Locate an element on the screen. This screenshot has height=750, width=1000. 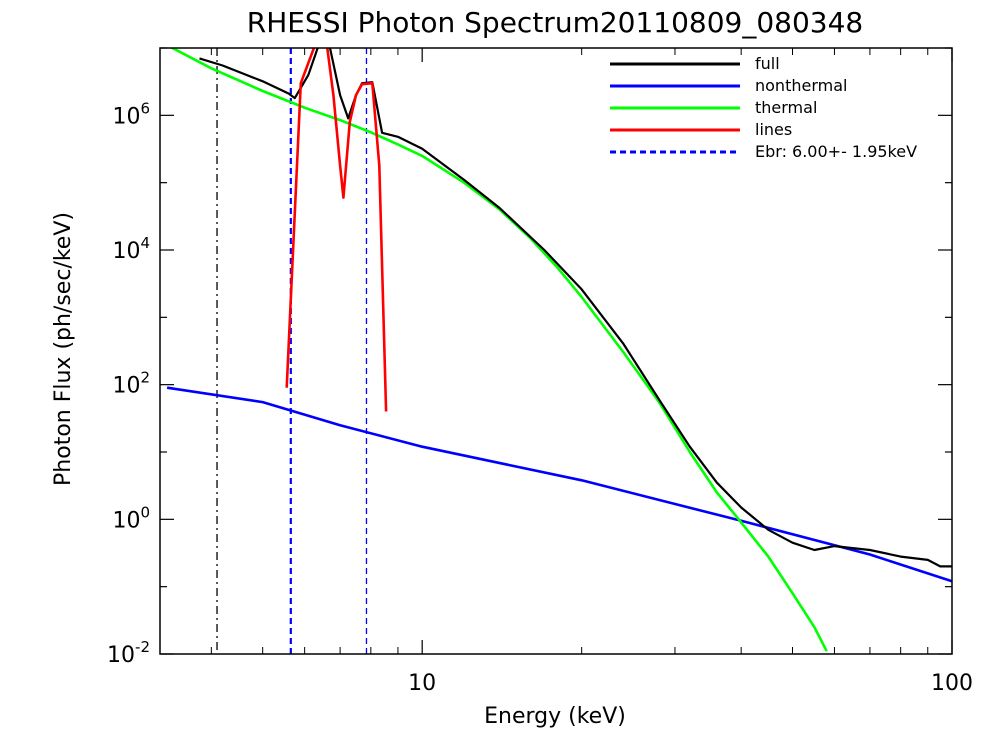
y-axis-label: Photon Flux (ph/sec/keV) is located at coordinates (63, 349).